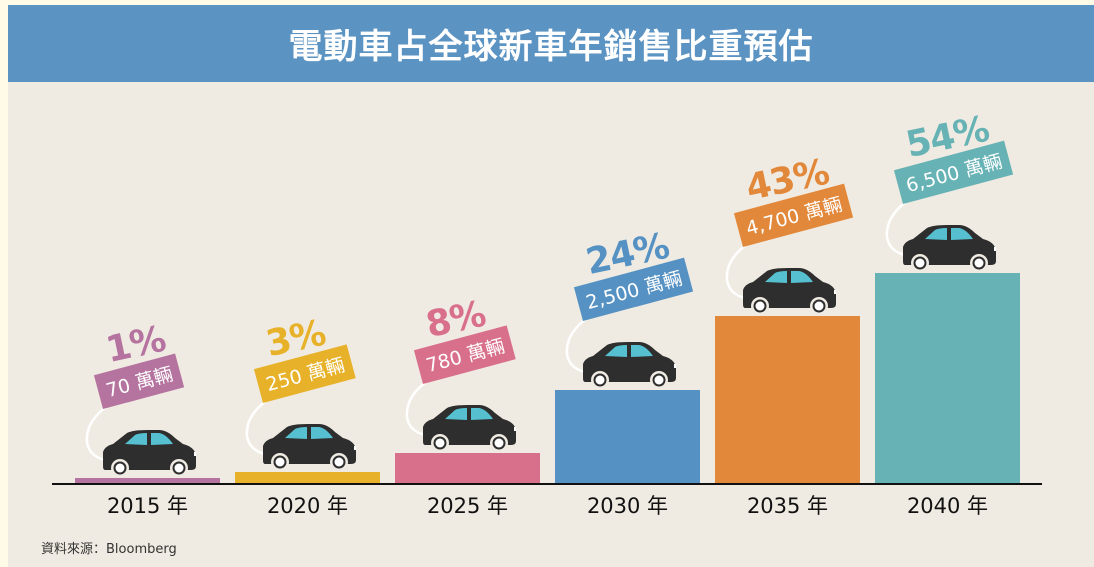  Describe the element at coordinates (4, 283) in the screenshot. I see `left-strip` at that location.